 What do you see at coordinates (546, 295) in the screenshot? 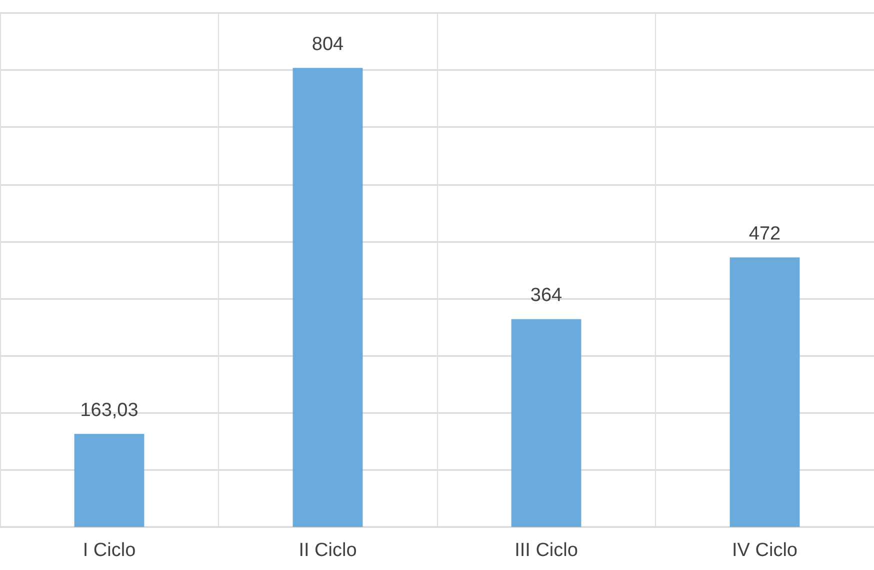
I see `data-label: 364` at bounding box center [546, 295].